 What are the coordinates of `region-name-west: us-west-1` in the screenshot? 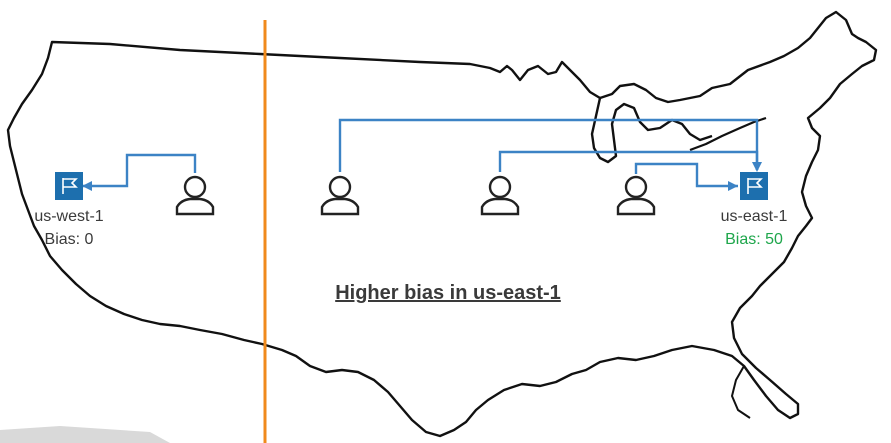 It's located at (69, 216).